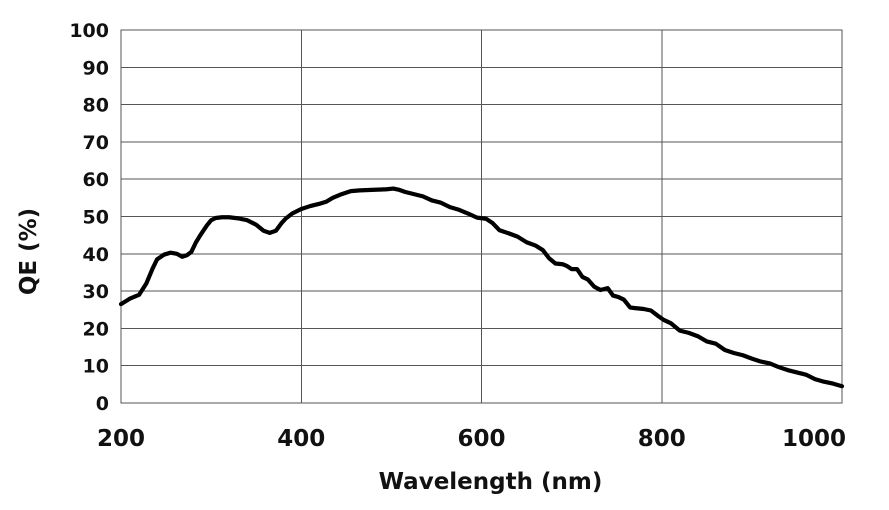 The width and height of the screenshot is (889, 510). Describe the element at coordinates (491, 482) in the screenshot. I see `x-axis-title: Wavelength (nm)` at that location.